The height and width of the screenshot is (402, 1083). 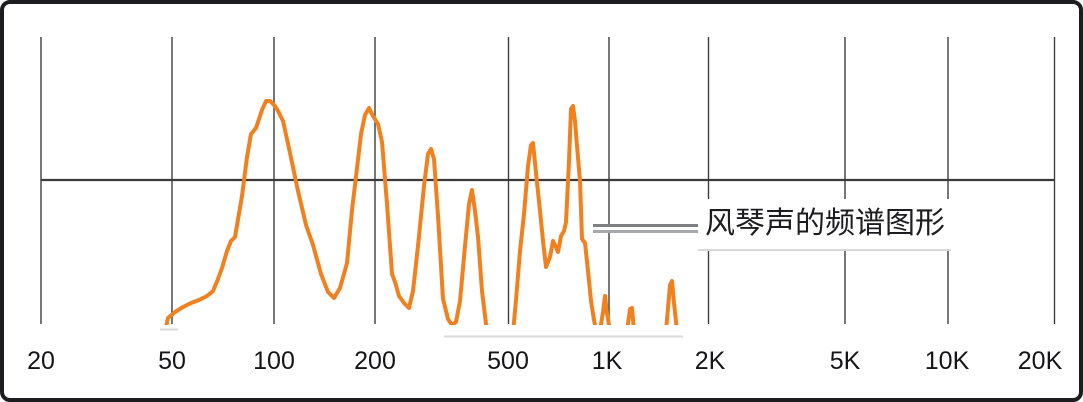 I want to click on x-tick-label: 5K, so click(x=845, y=361).